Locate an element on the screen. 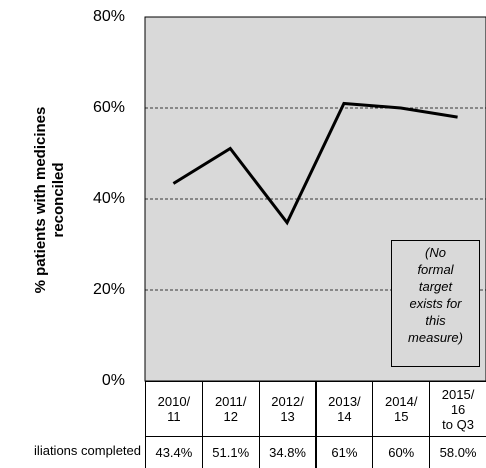 This screenshot has height=468, width=486. data-label: 34.8% is located at coordinates (287, 452).